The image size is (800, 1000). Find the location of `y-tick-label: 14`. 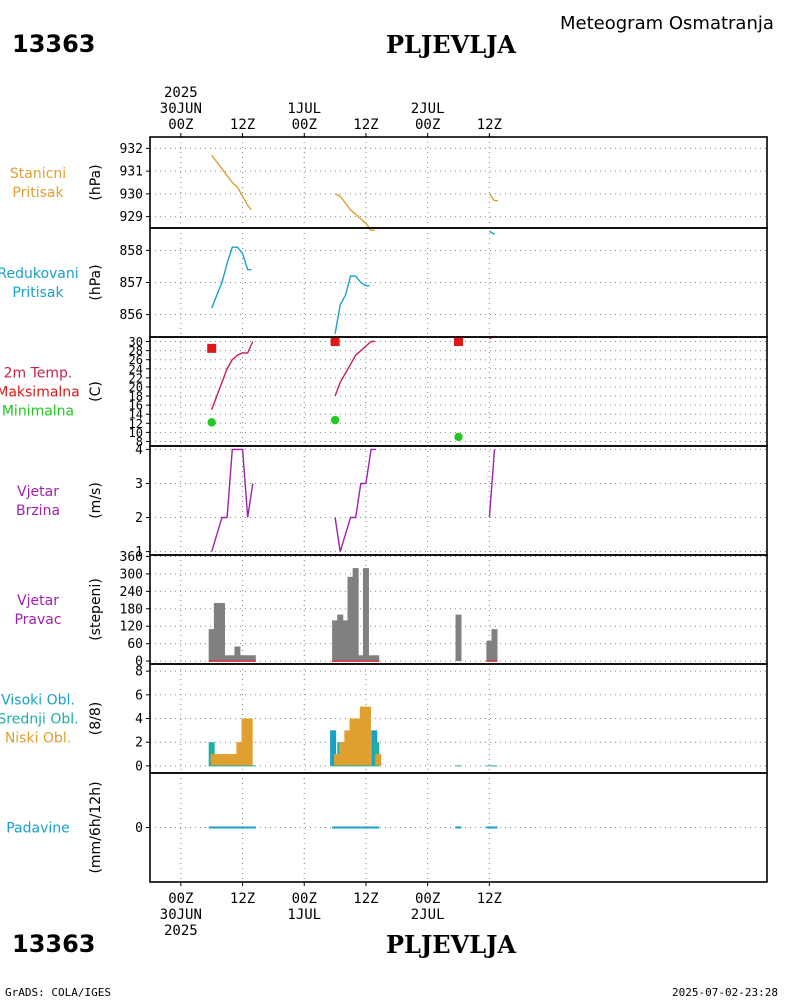

y-tick-label: 14 is located at coordinates (136, 415).